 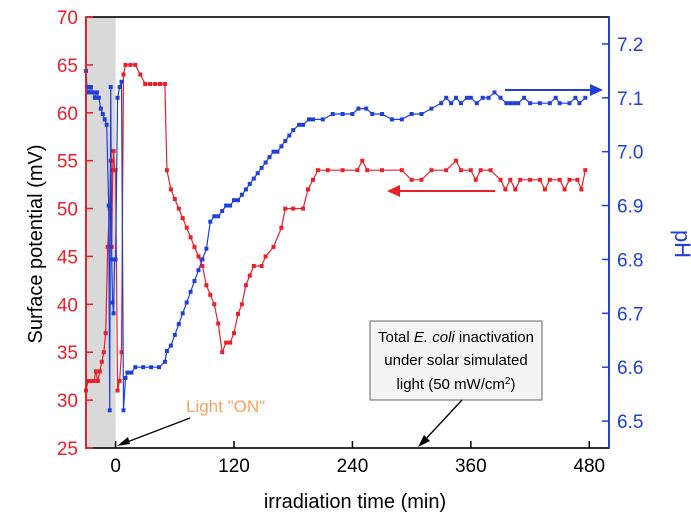 What do you see at coordinates (355, 502) in the screenshot?
I see `x-axis-title: irradiation time (min)` at bounding box center [355, 502].